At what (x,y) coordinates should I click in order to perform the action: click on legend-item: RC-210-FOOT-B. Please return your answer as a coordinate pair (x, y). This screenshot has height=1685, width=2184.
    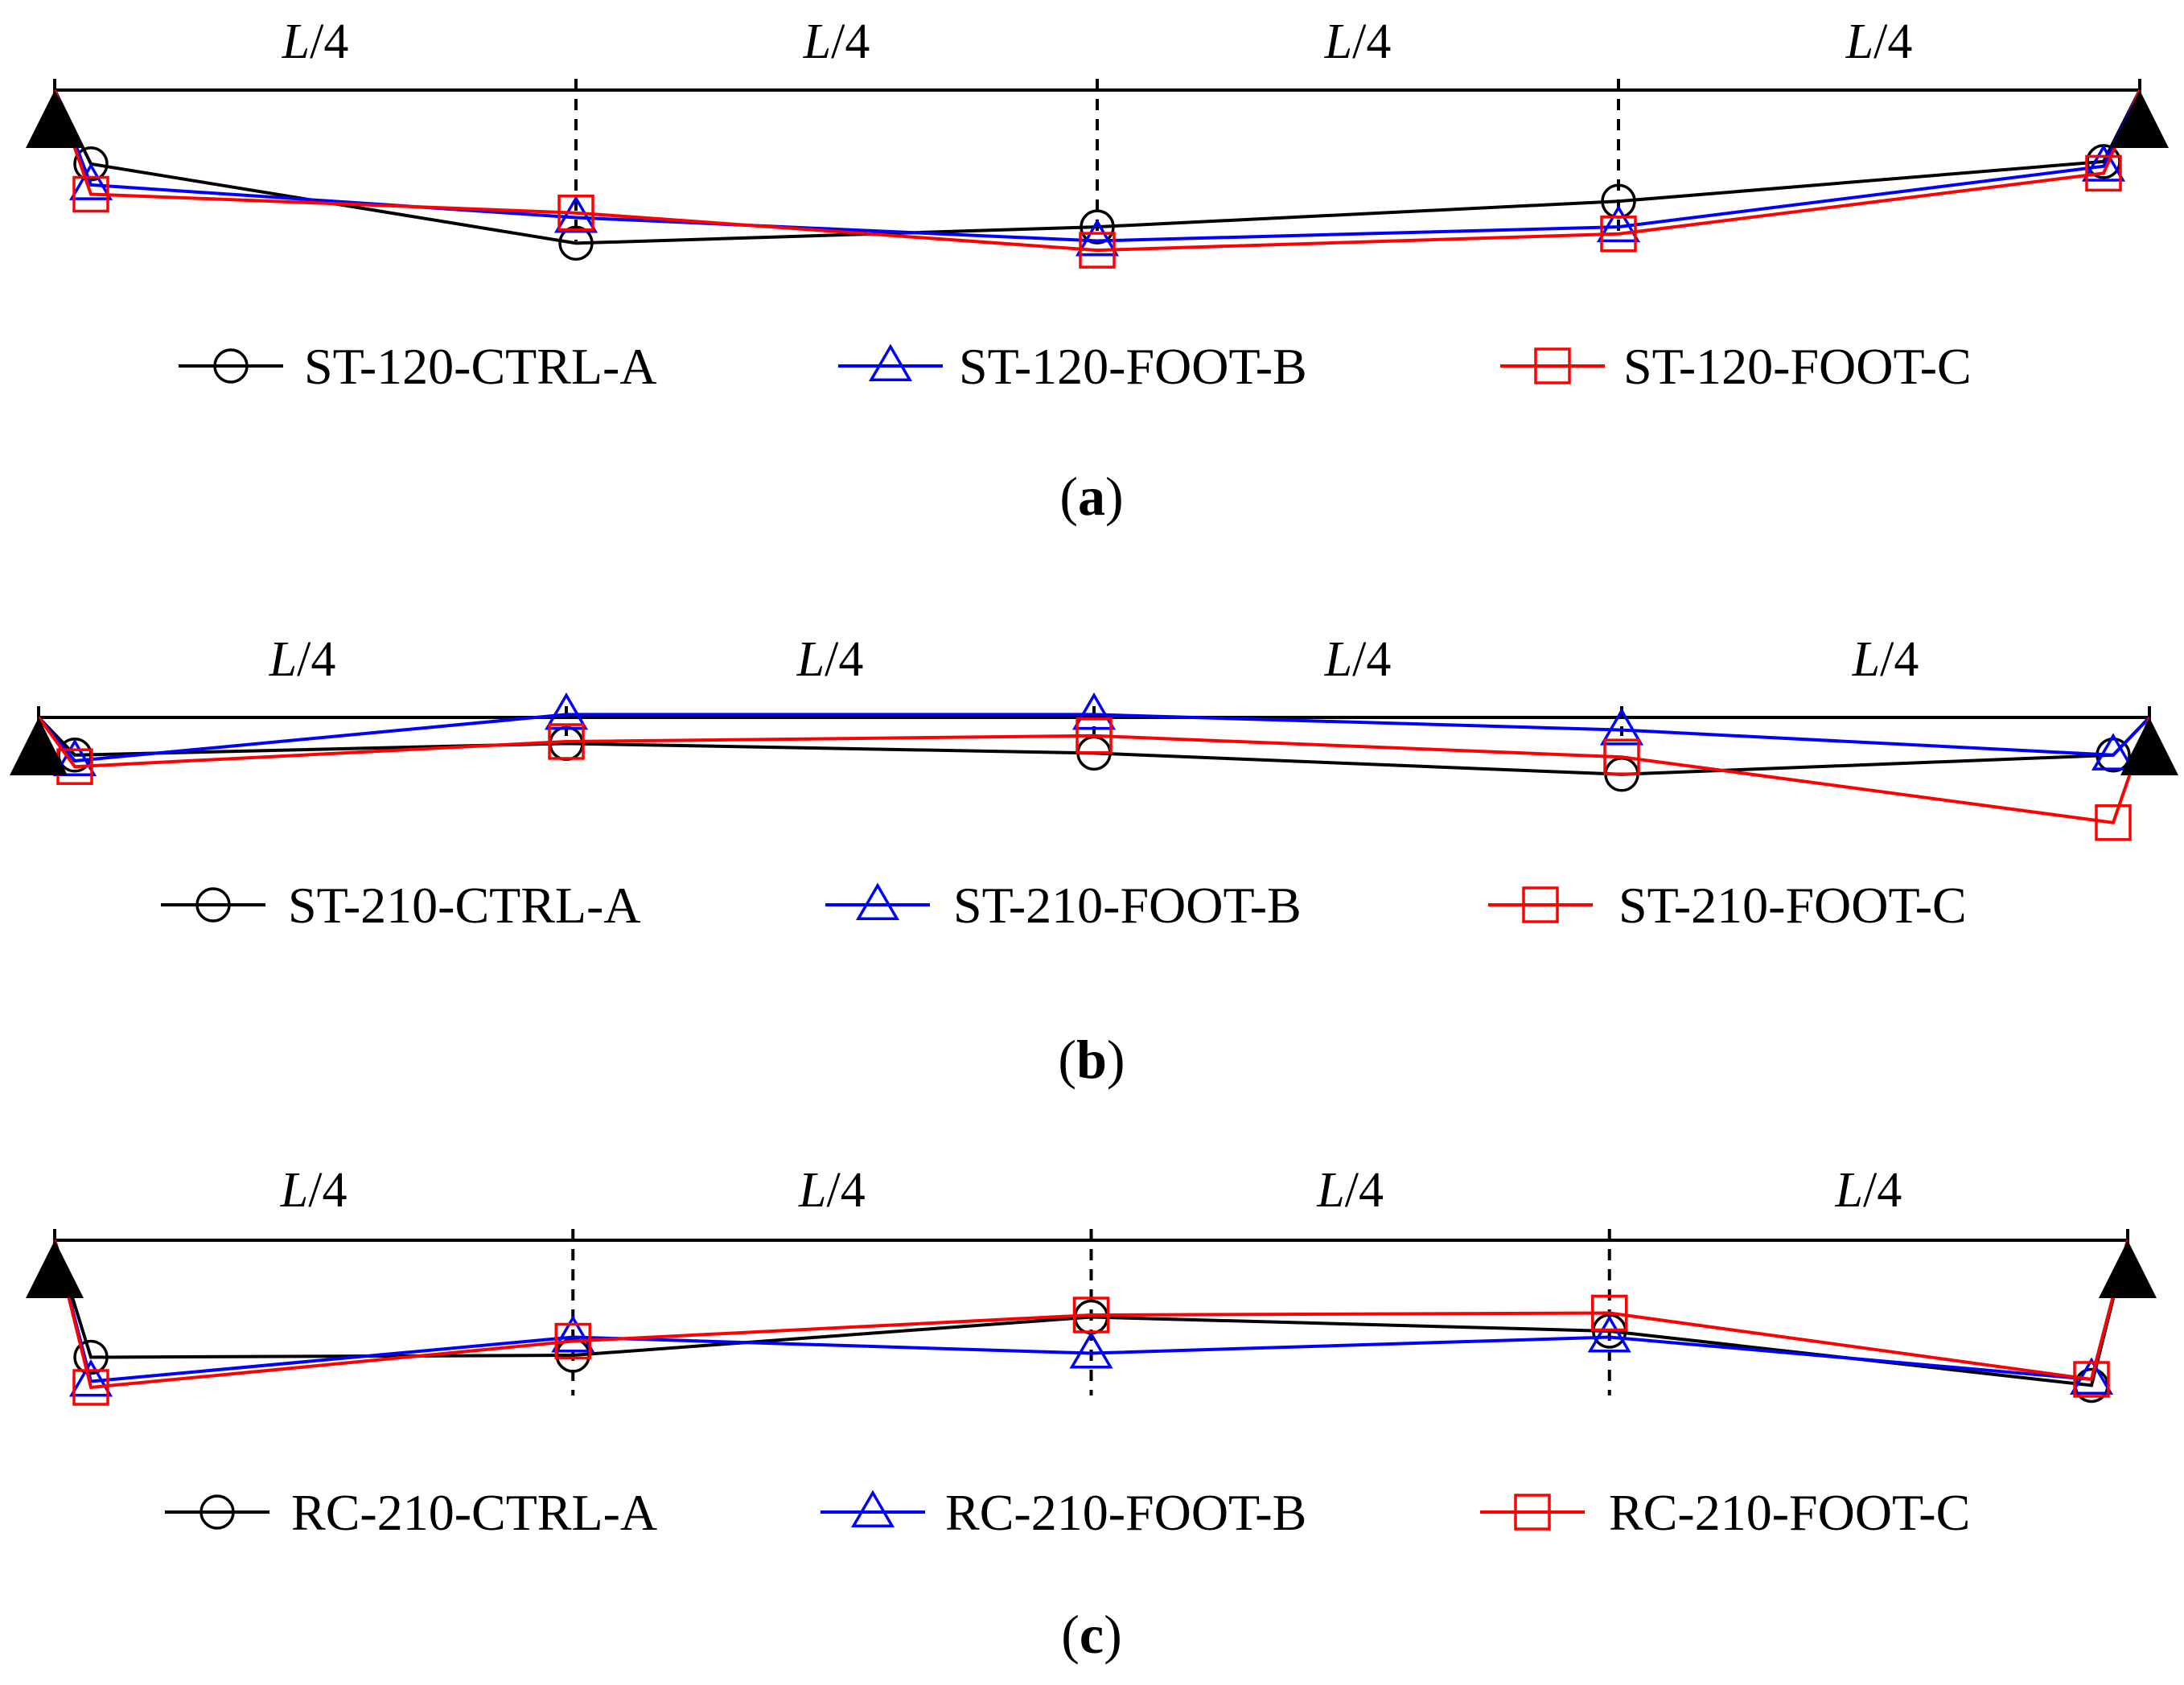
    Looking at the image, I should click on (1063, 1512).